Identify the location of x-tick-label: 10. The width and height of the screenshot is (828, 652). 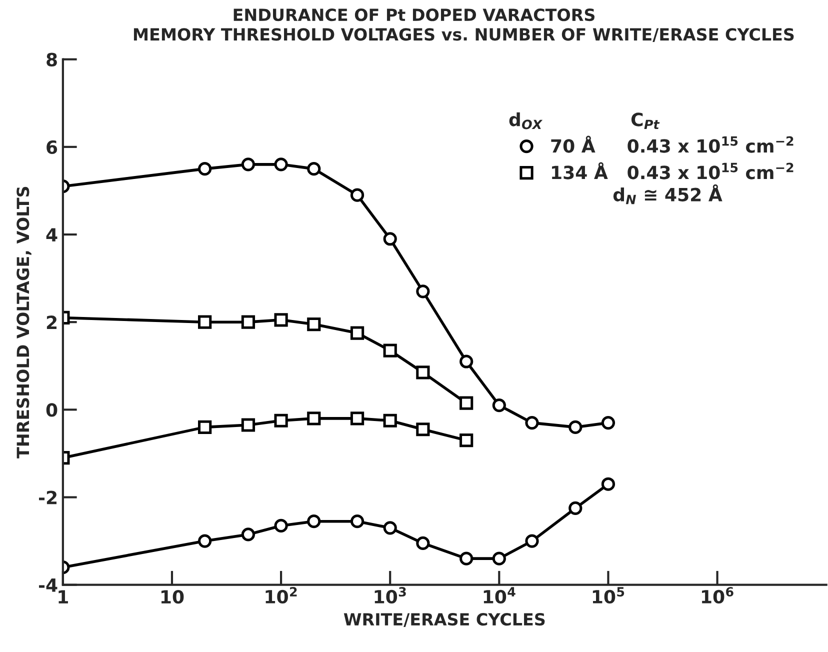
(172, 597).